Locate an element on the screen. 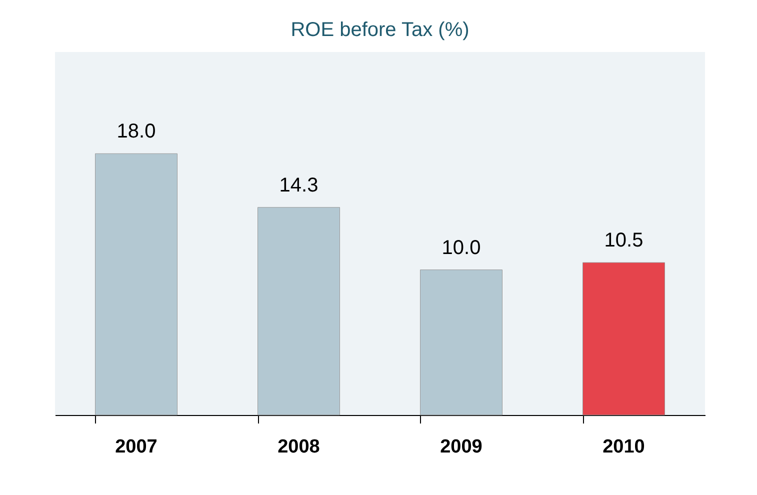 This screenshot has height=495, width=757. x-tick-label: 2009 is located at coordinates (461, 447).